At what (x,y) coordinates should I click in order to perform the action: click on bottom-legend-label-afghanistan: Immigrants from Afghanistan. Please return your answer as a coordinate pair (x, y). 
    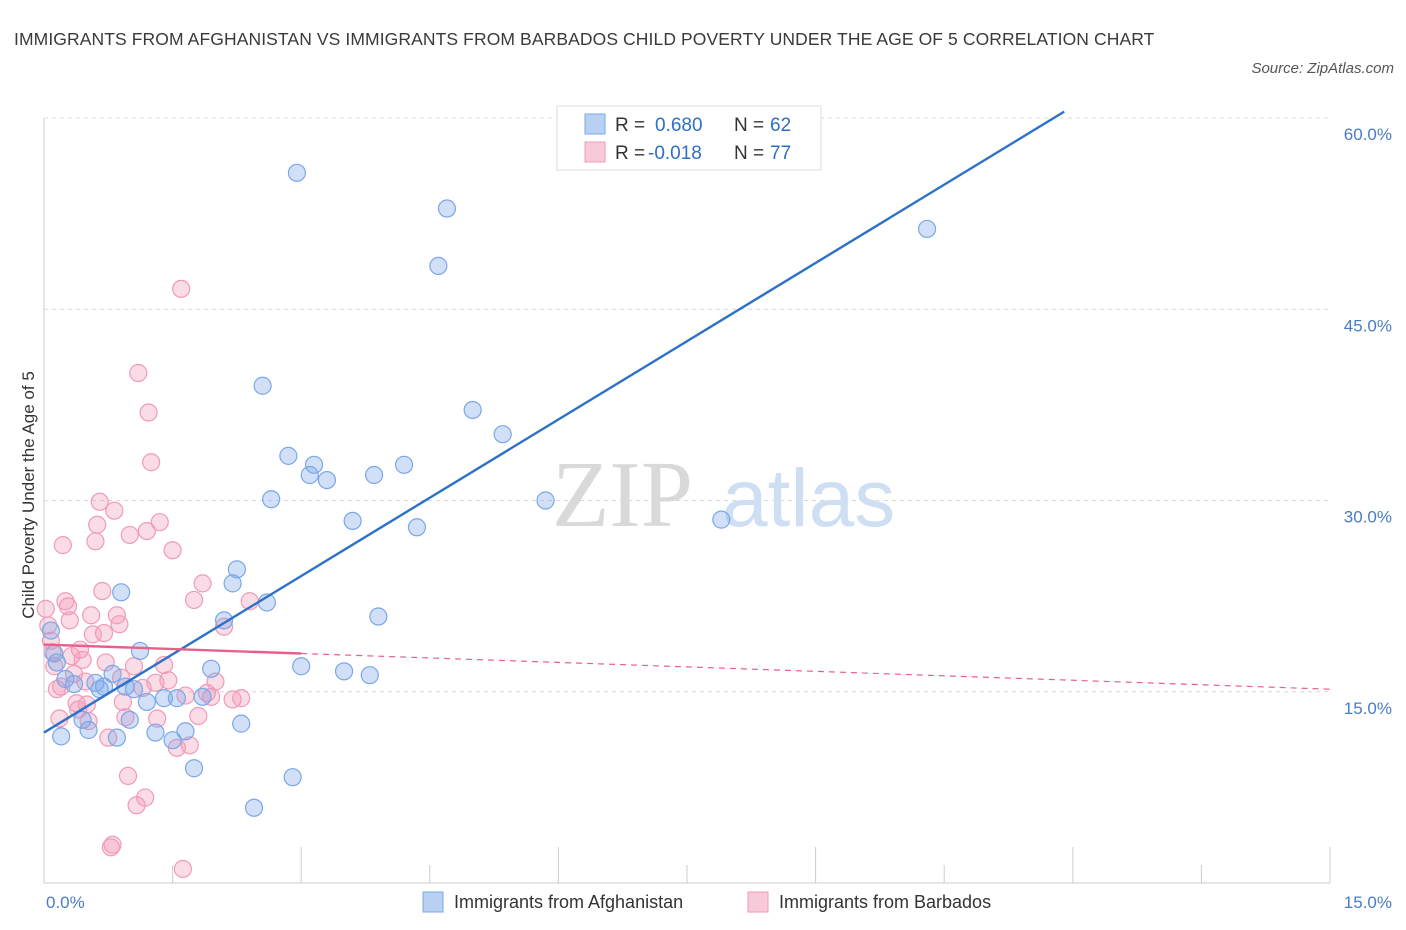
    Looking at the image, I should click on (568, 902).